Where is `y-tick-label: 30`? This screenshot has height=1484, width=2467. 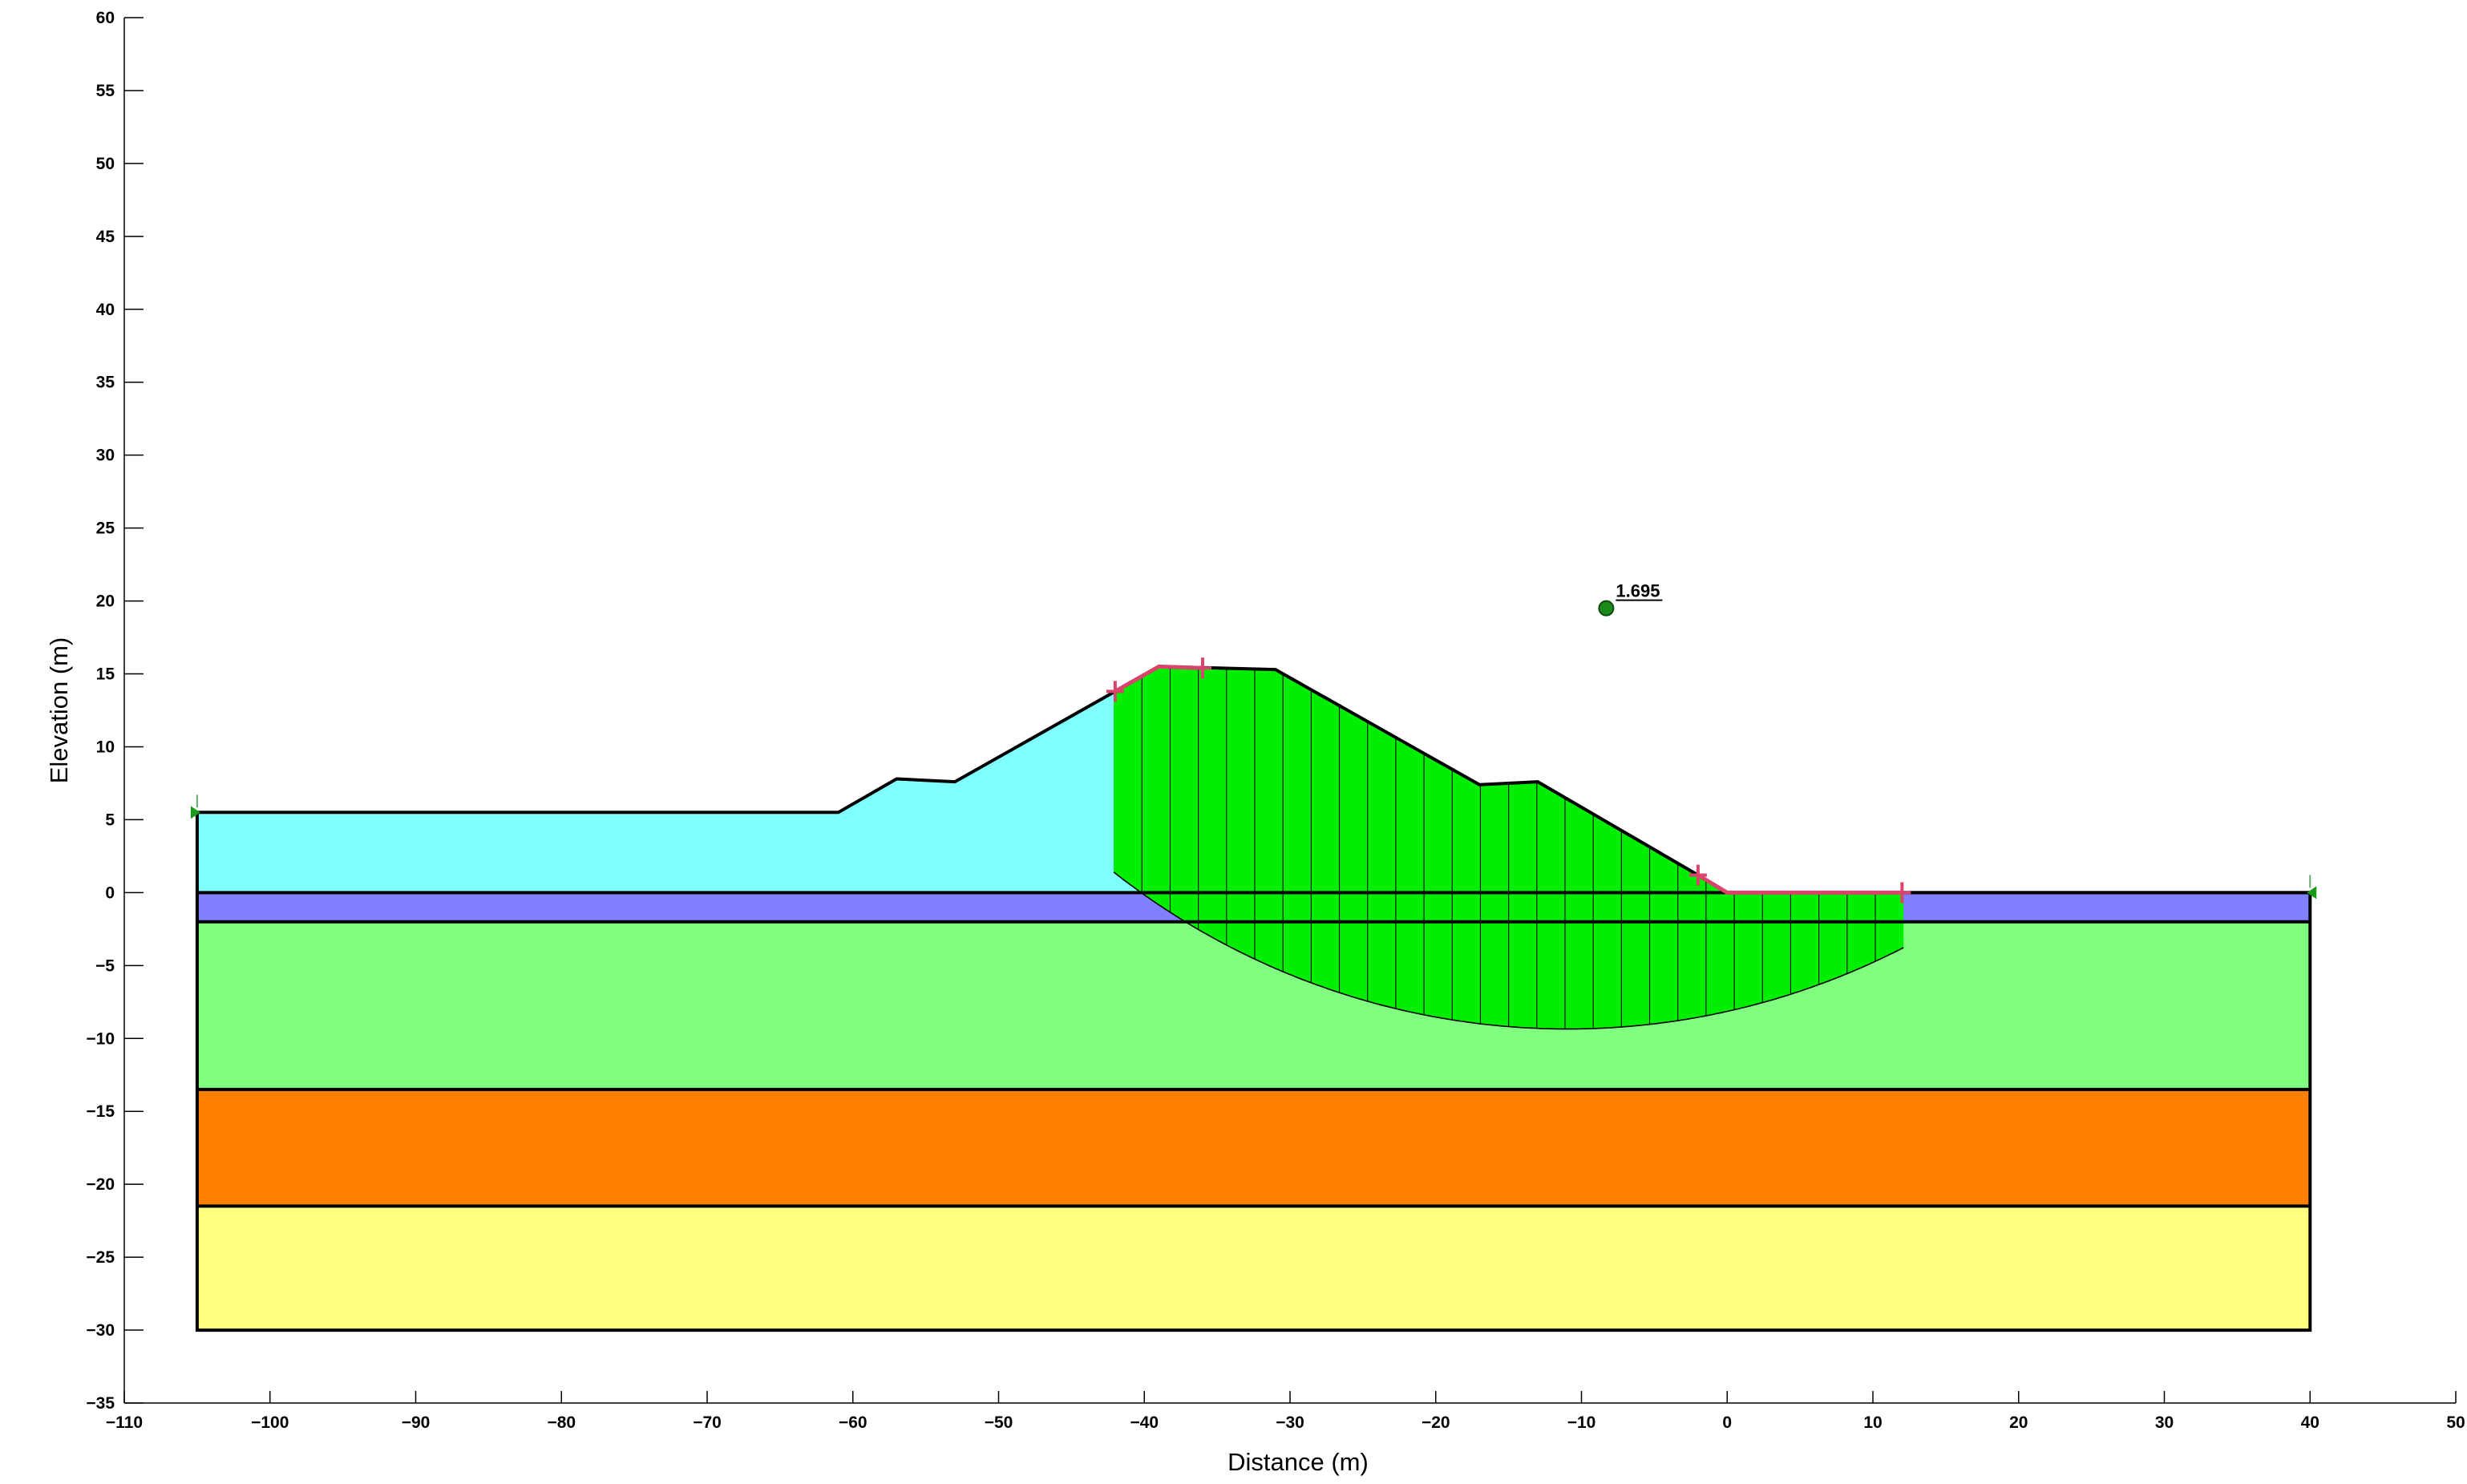 y-tick-label: 30 is located at coordinates (105, 456).